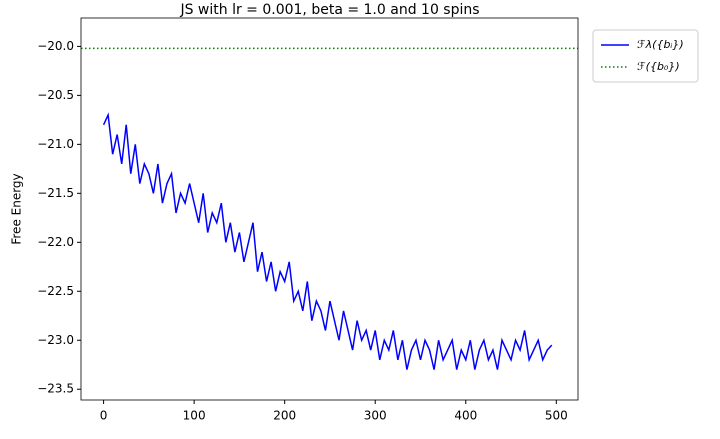 The height and width of the screenshot is (439, 720). What do you see at coordinates (375, 416) in the screenshot?
I see `x-tick-label: 300` at bounding box center [375, 416].